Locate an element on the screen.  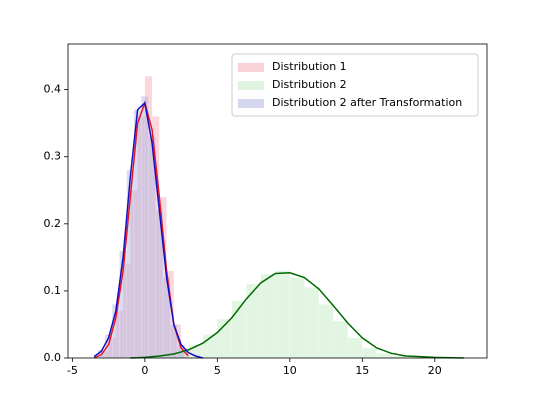
x-tick-label: 20 is located at coordinates (435, 370).